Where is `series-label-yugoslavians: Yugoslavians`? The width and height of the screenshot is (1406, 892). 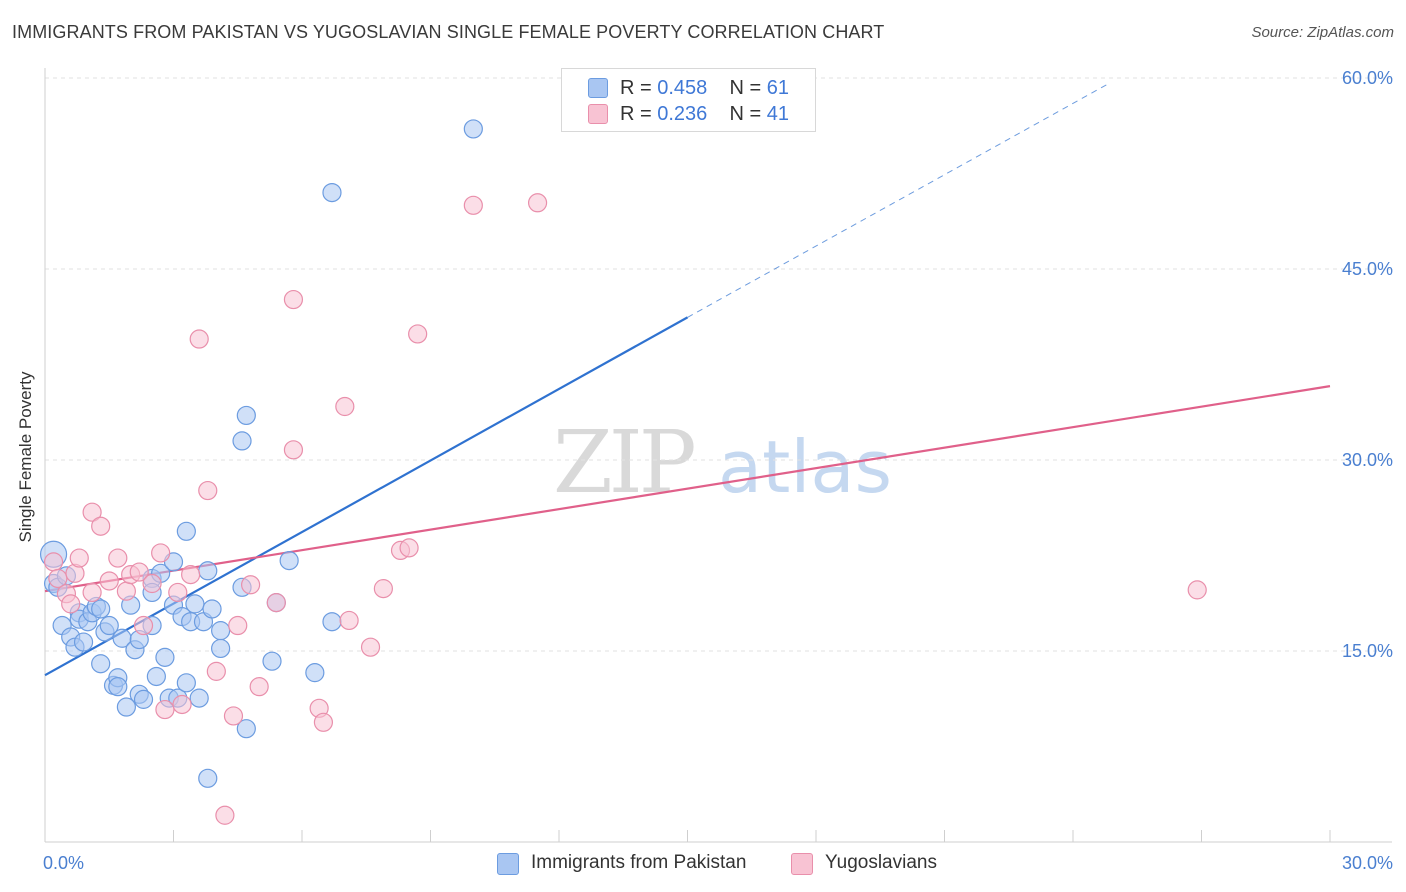 series-label-yugoslavians: Yugoslavians is located at coordinates (881, 862).